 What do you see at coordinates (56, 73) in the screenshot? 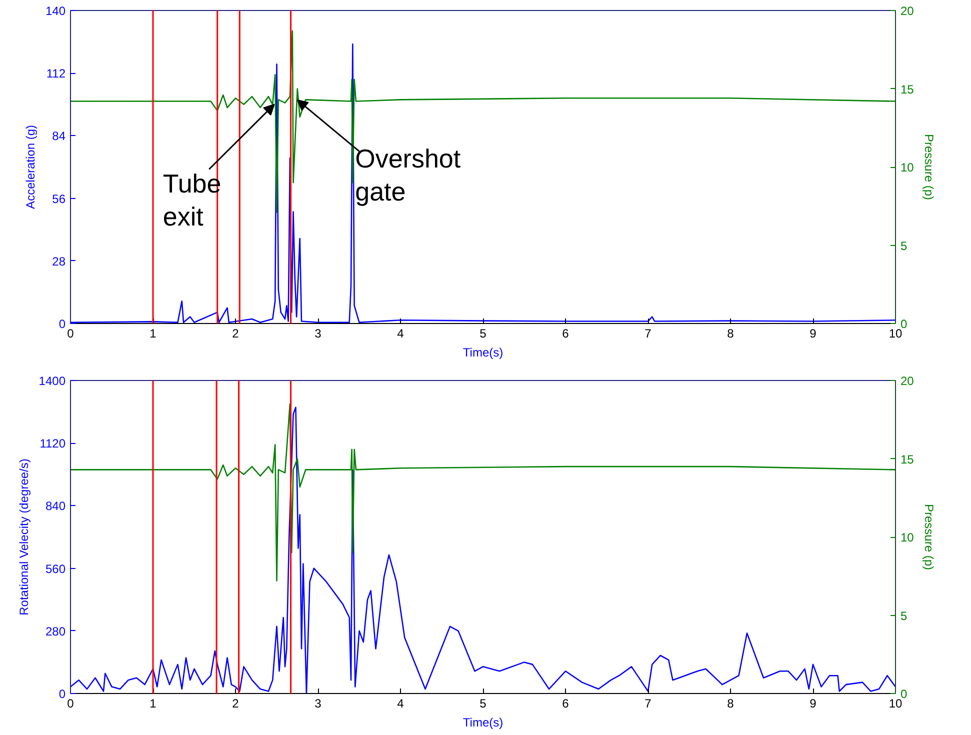
I see `y-tick-label: 112` at bounding box center [56, 73].